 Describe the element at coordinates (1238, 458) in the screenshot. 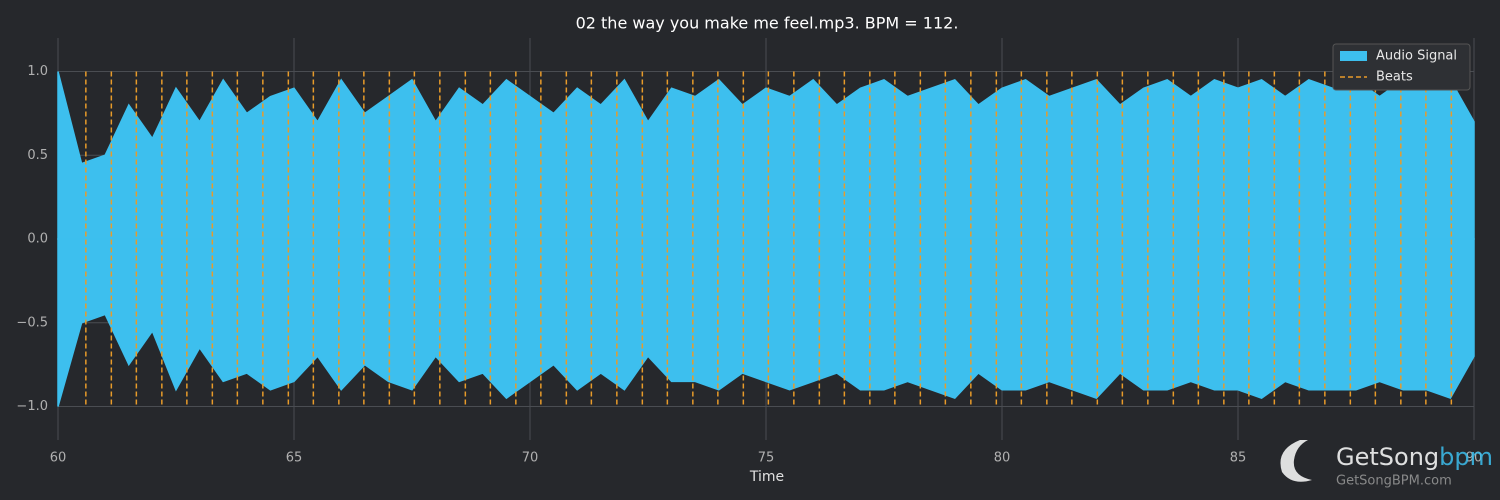

I see `x-tick-label: 85` at that location.